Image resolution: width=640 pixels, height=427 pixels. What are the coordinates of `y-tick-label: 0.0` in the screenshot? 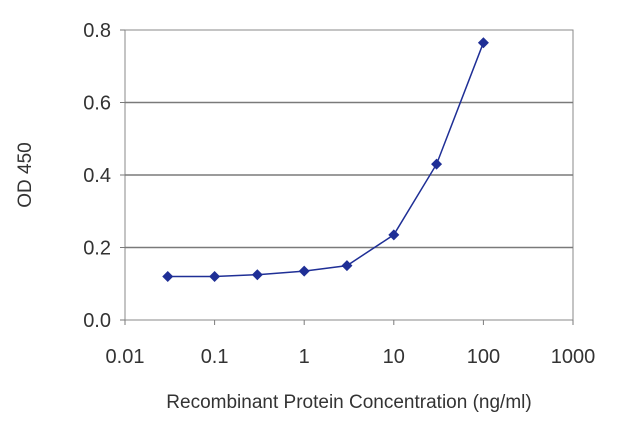 It's located at (97, 321).